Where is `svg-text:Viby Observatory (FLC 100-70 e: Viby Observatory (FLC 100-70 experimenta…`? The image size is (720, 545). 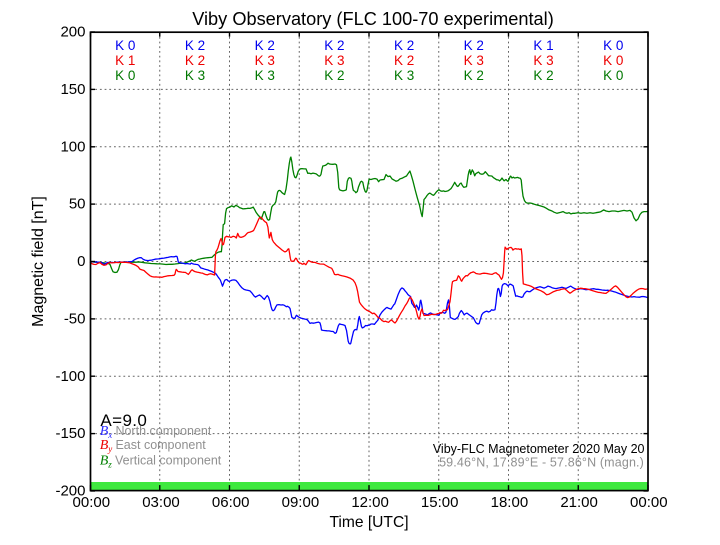 svg-text:Viby Observatory (FLC 100-70 e: Viby Observatory (FLC 100-70 experimenta… is located at coordinates (373, 19).